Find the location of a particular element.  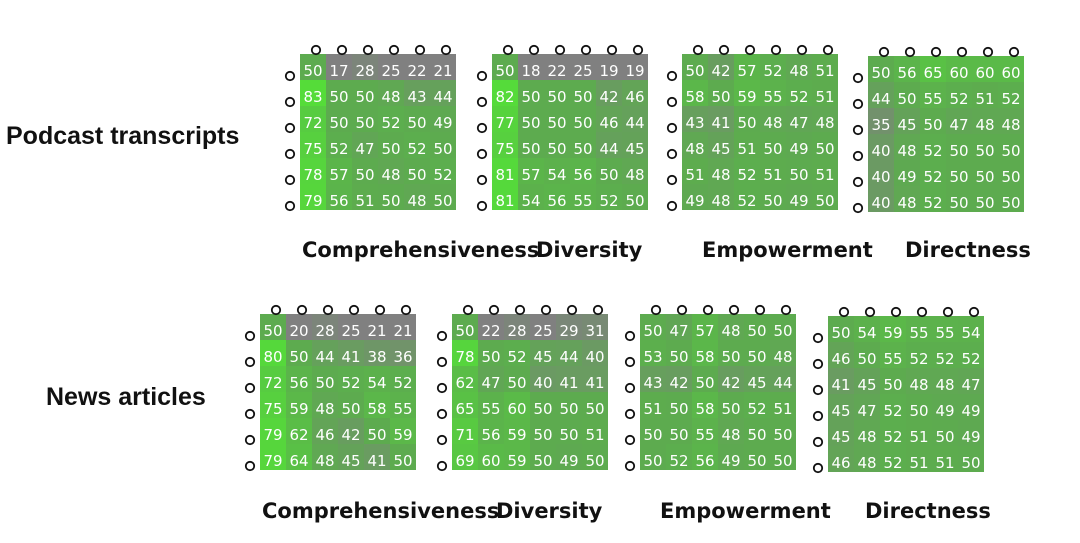

heatmap-cell-value: 42 is located at coordinates (678, 383).